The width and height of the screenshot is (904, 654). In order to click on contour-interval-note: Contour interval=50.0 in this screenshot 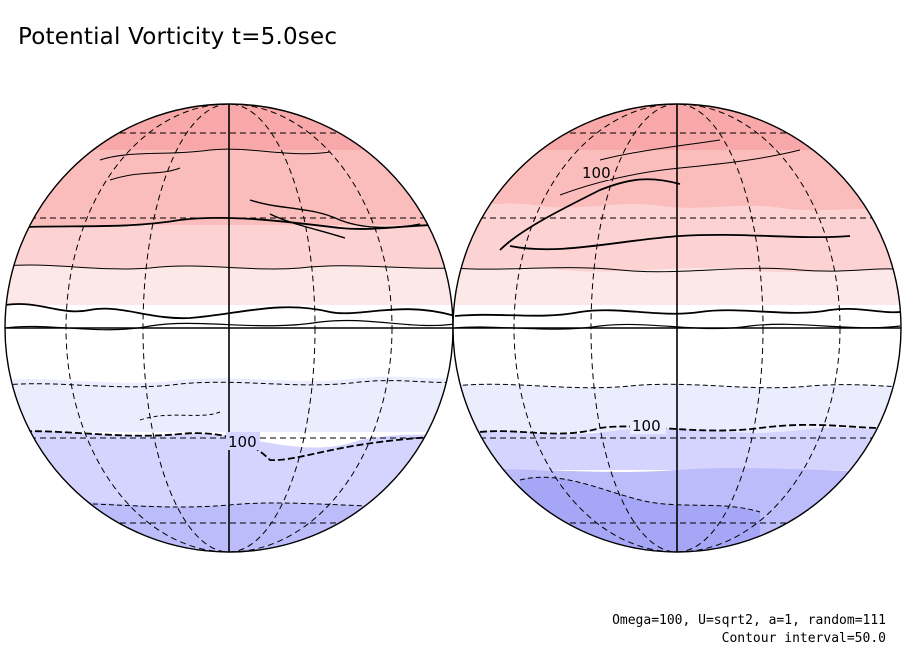, I will do `click(803, 638)`.